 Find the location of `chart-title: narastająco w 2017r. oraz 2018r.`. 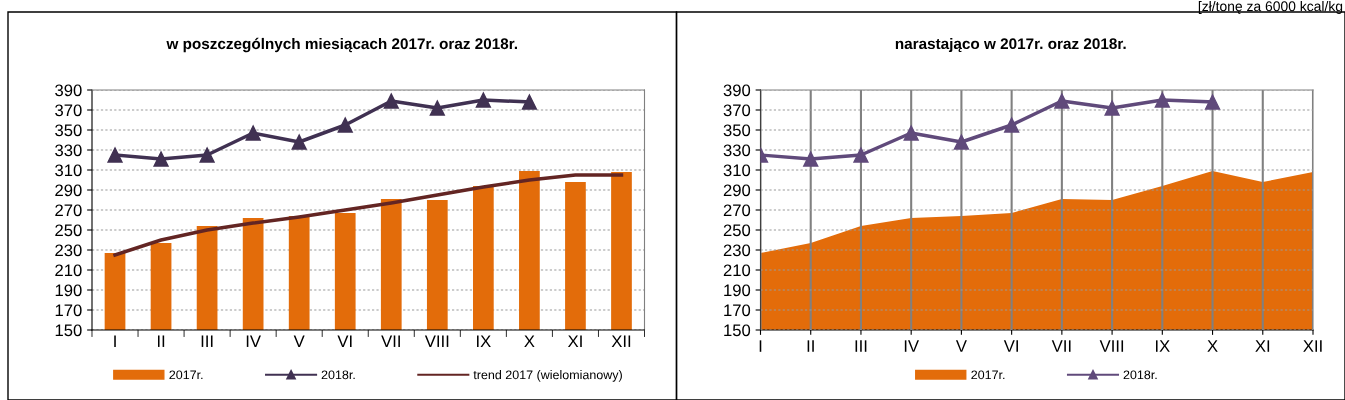

chart-title: narastająco w 2017r. oraz 2018r. is located at coordinates (1010, 45).